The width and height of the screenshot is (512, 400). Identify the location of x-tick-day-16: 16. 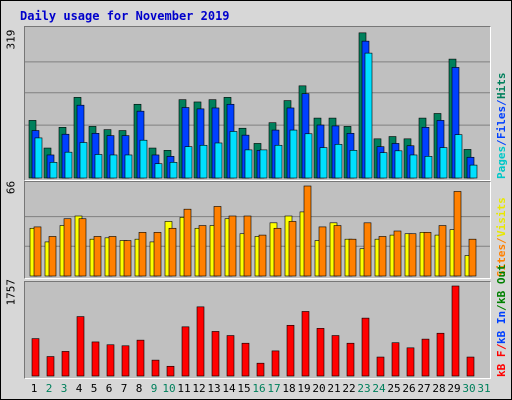
(259, 388).